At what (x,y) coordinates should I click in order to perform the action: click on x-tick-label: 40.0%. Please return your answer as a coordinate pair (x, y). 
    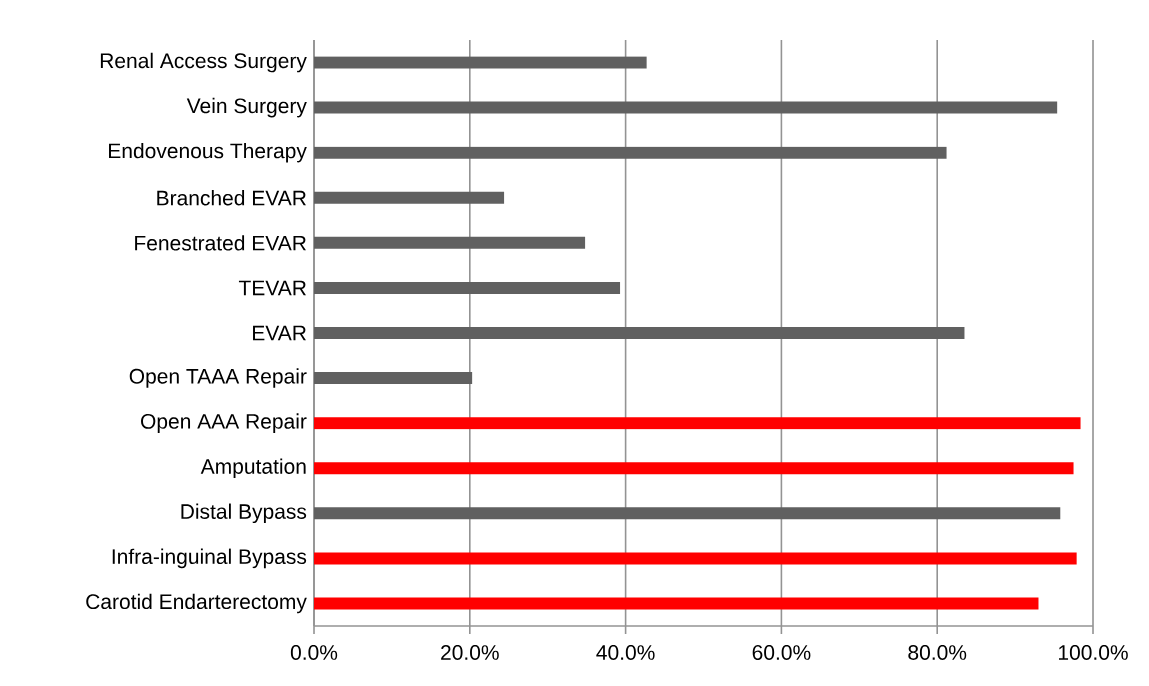
    Looking at the image, I should click on (625, 652).